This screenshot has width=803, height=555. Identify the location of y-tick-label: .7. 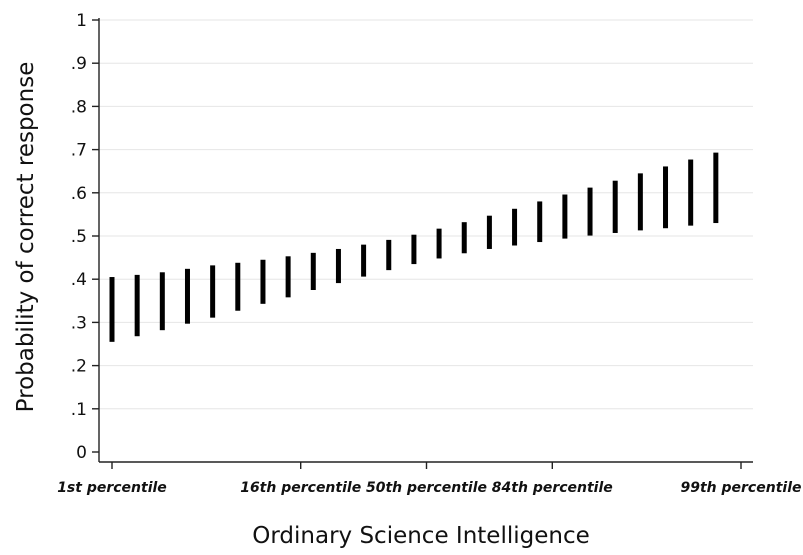
(79, 151).